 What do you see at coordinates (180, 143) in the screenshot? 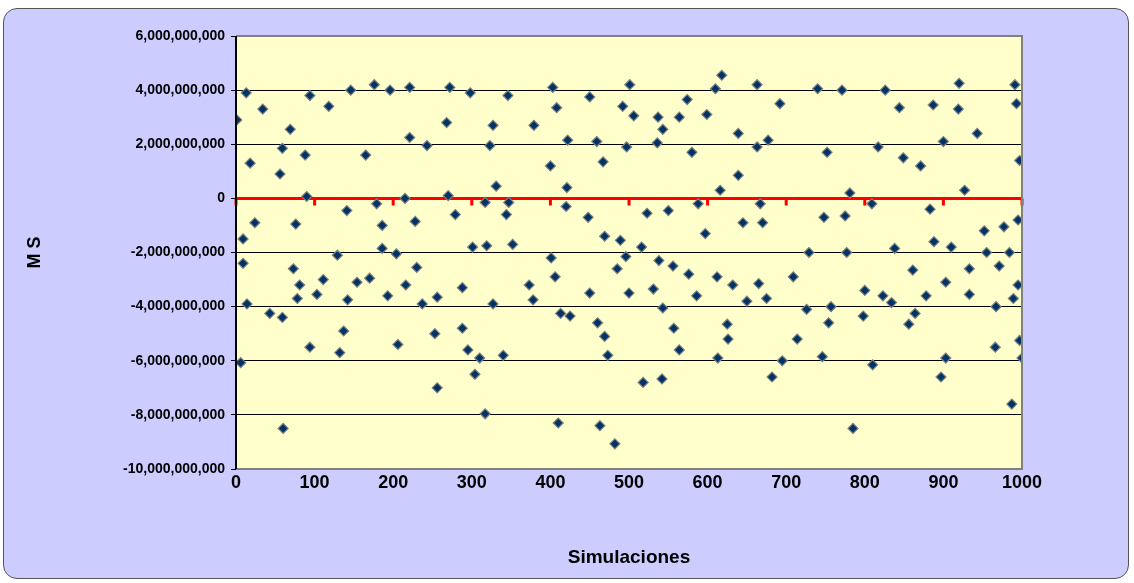
I see `y-tick-label: 2,000,000,000` at bounding box center [180, 143].